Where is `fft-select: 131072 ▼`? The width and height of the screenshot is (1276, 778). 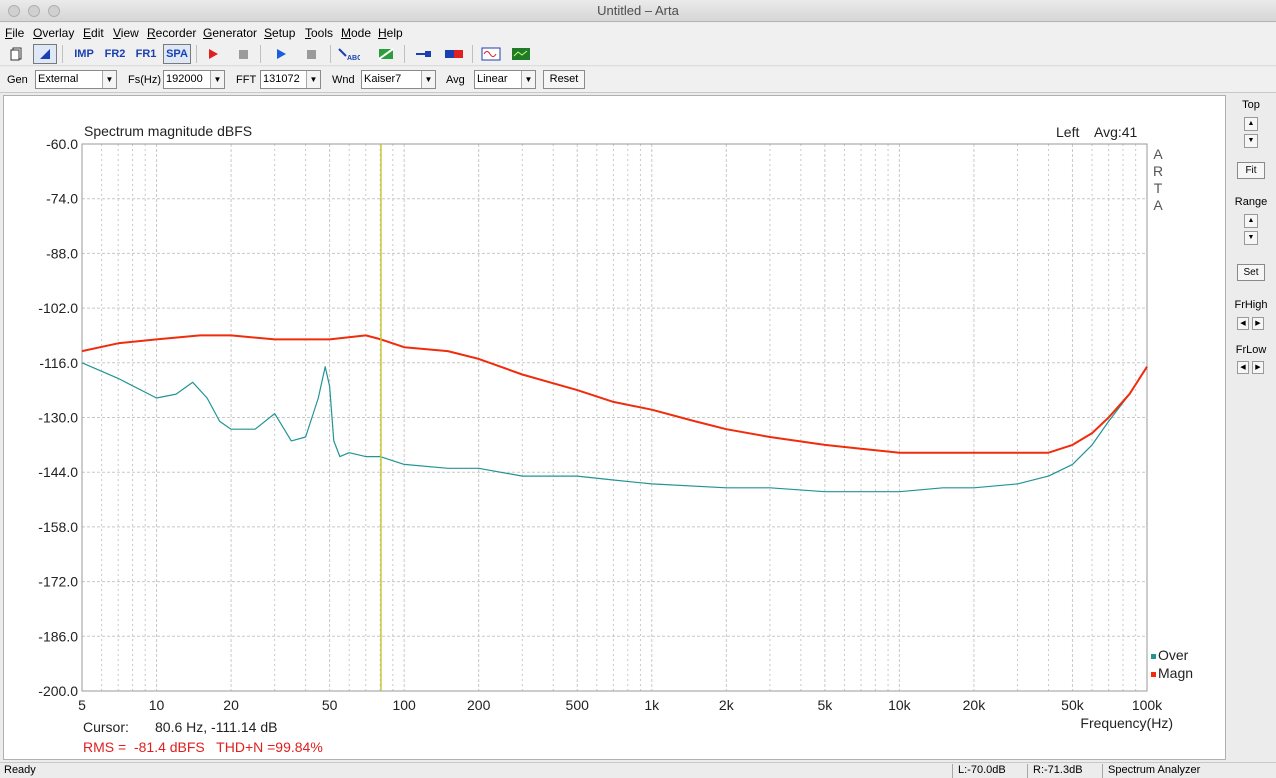
fft-select: 131072 ▼ is located at coordinates (290, 79).